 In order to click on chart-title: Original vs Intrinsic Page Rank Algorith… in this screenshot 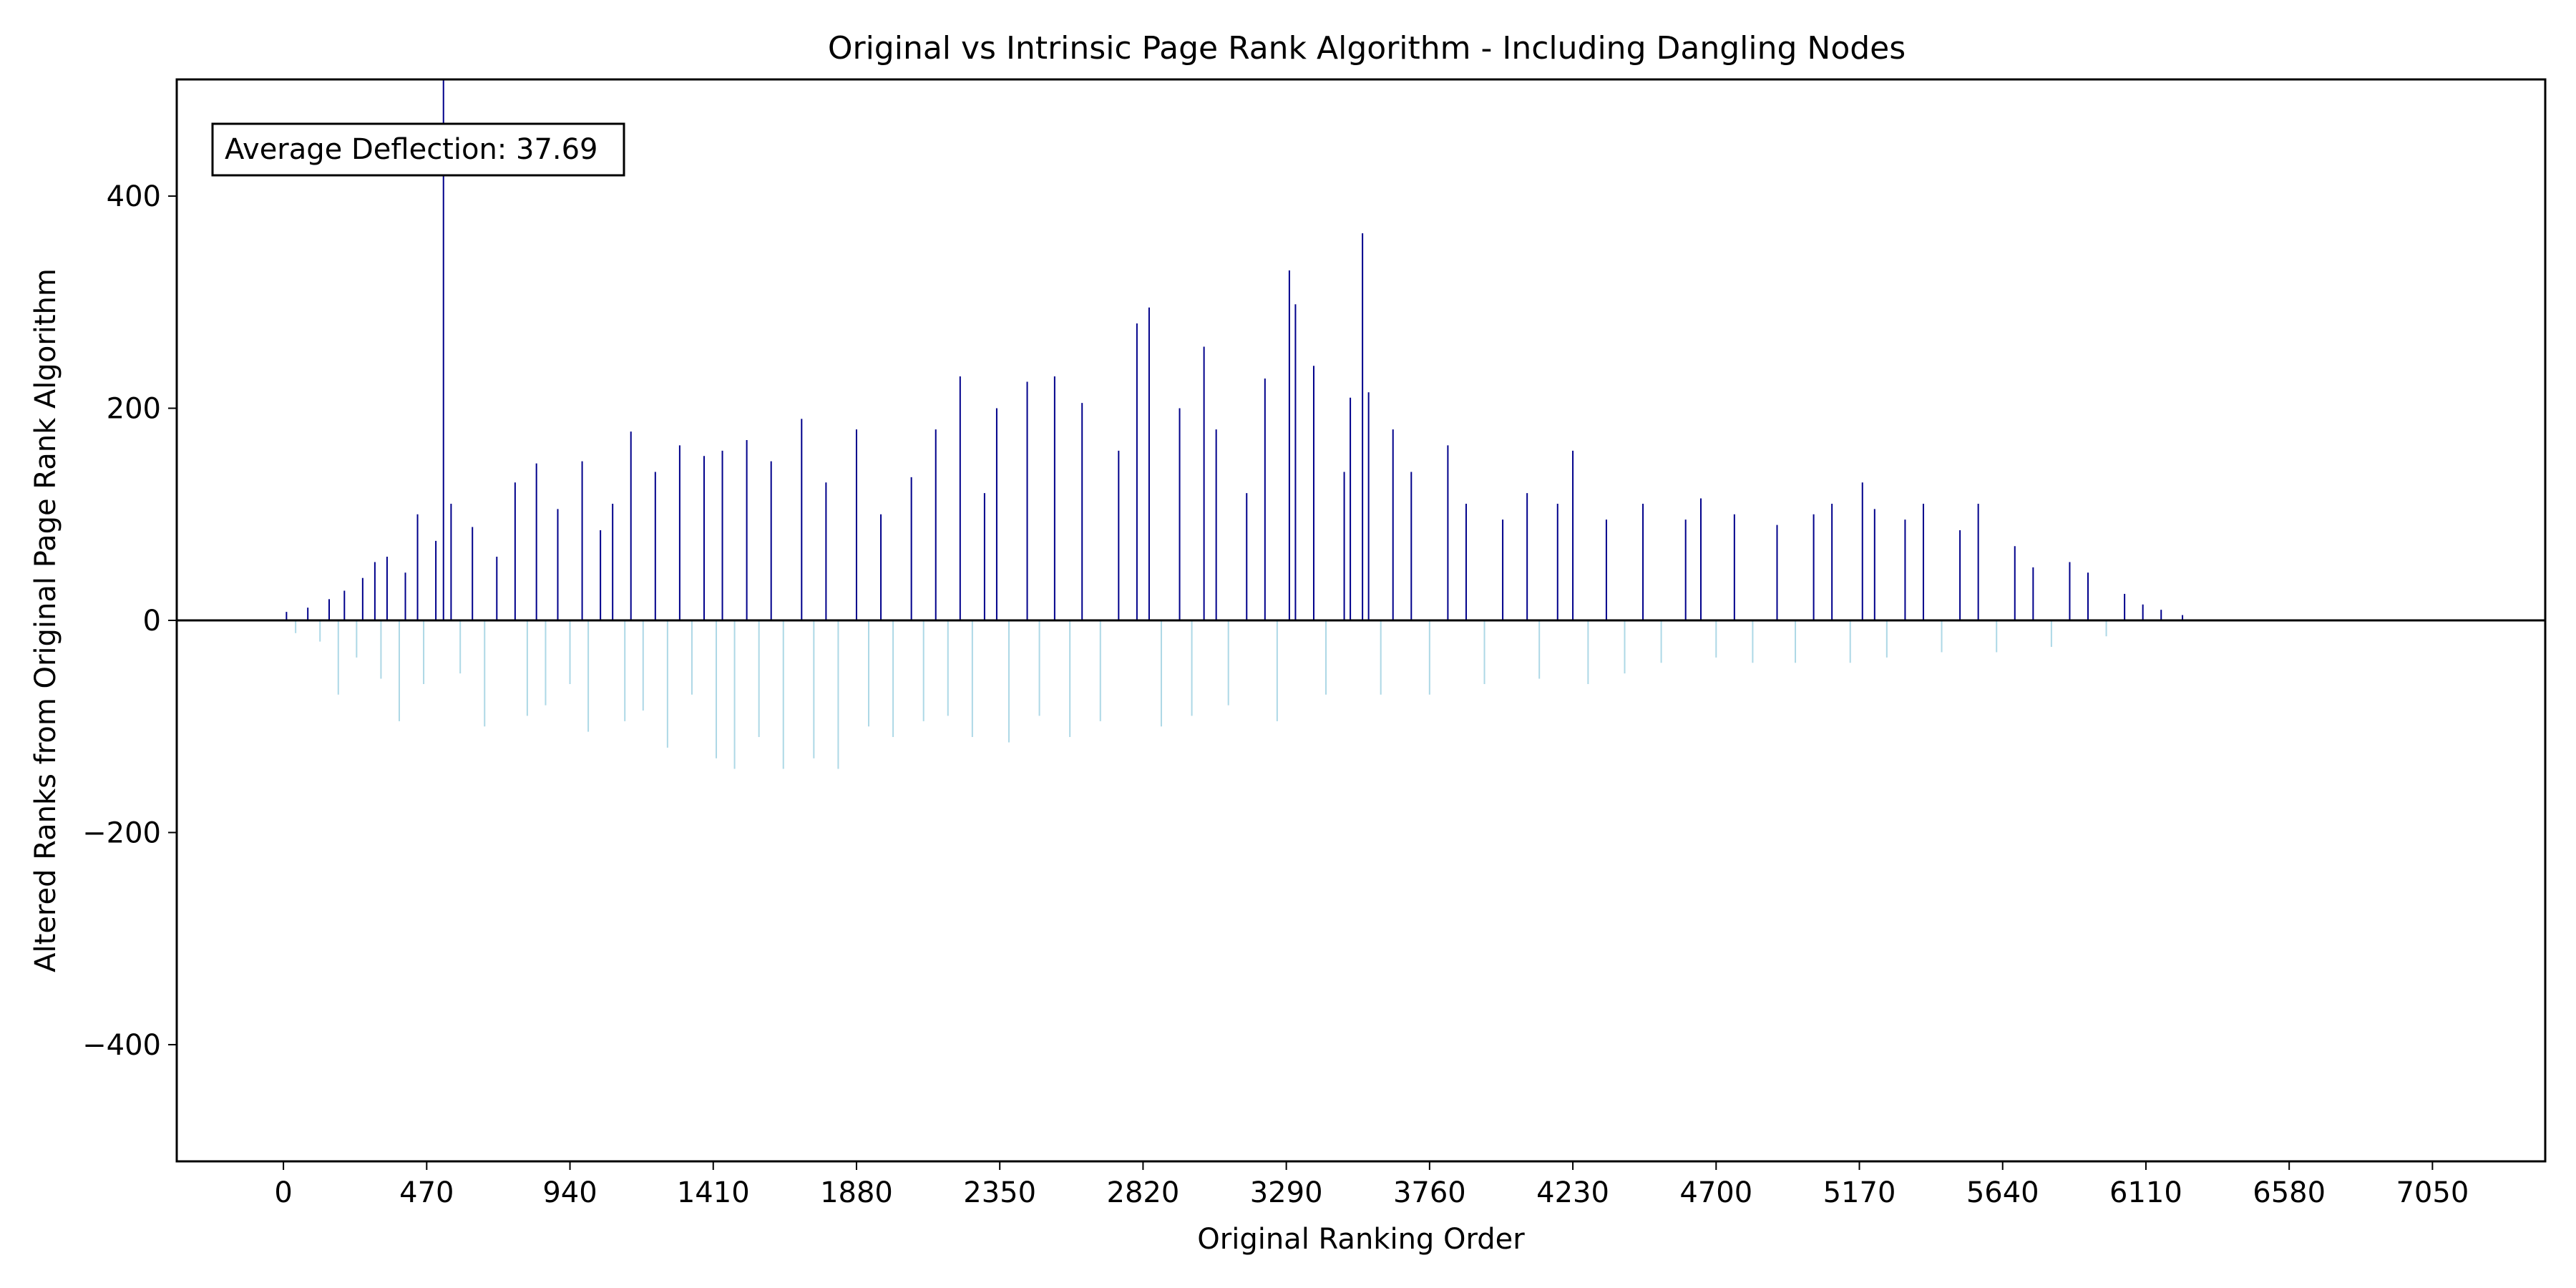, I will do `click(1367, 48)`.